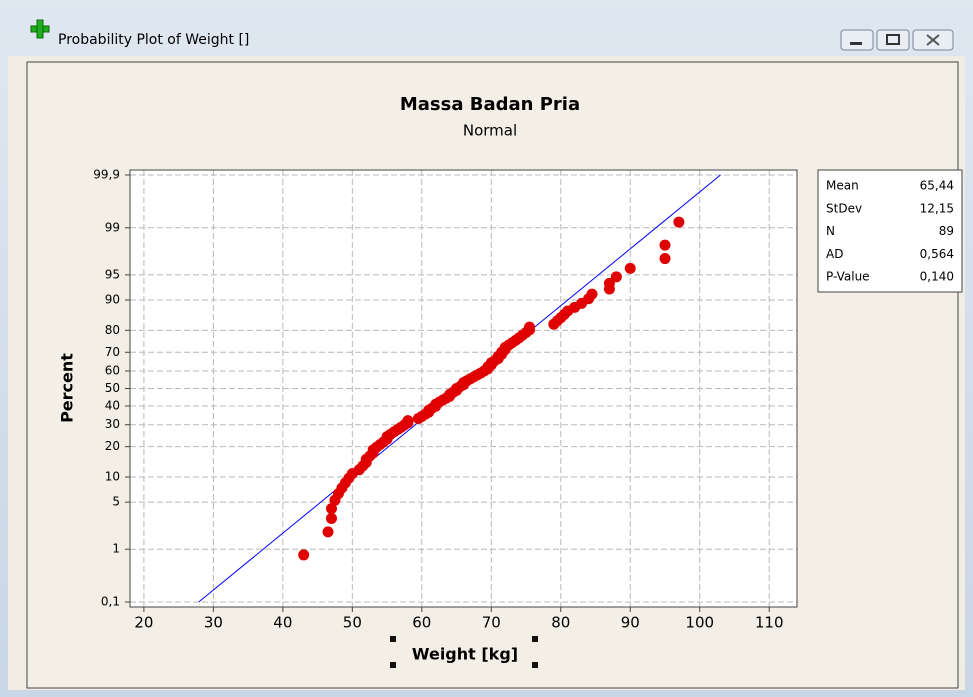  Describe the element at coordinates (112, 352) in the screenshot. I see `y-tick-label: 70` at that location.